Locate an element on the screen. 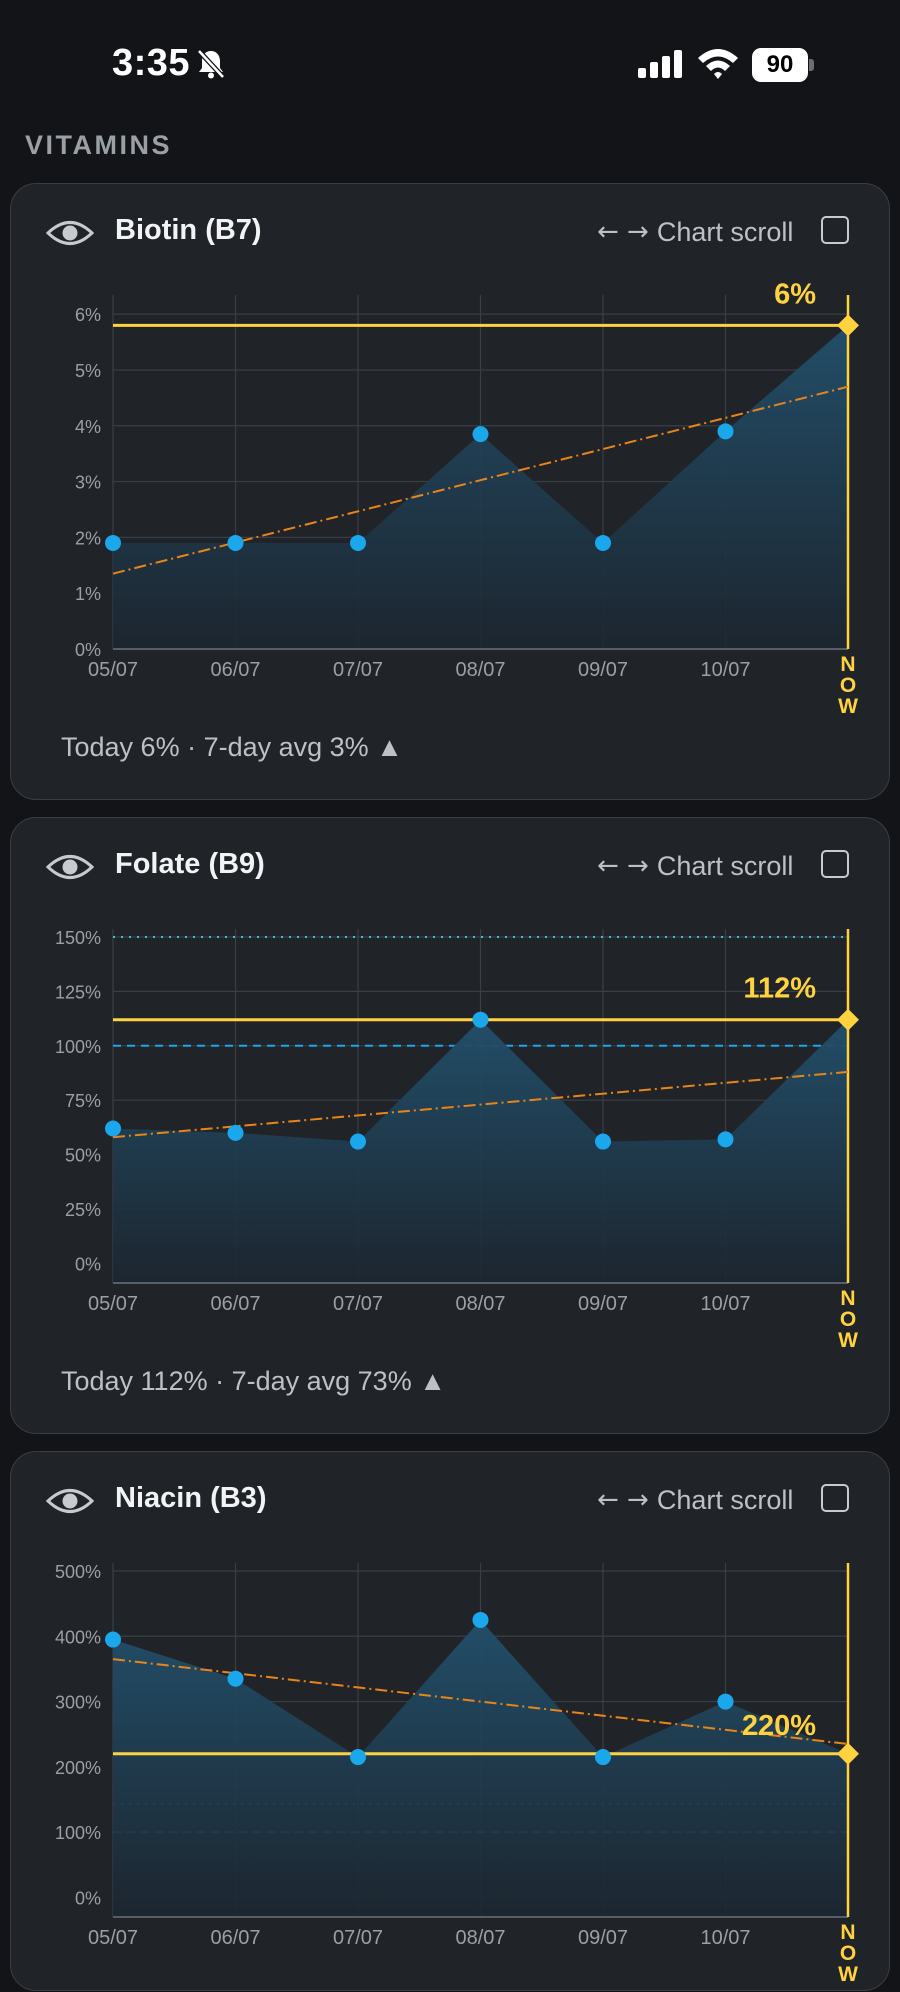  y-tick-label: 4% is located at coordinates (88, 427).